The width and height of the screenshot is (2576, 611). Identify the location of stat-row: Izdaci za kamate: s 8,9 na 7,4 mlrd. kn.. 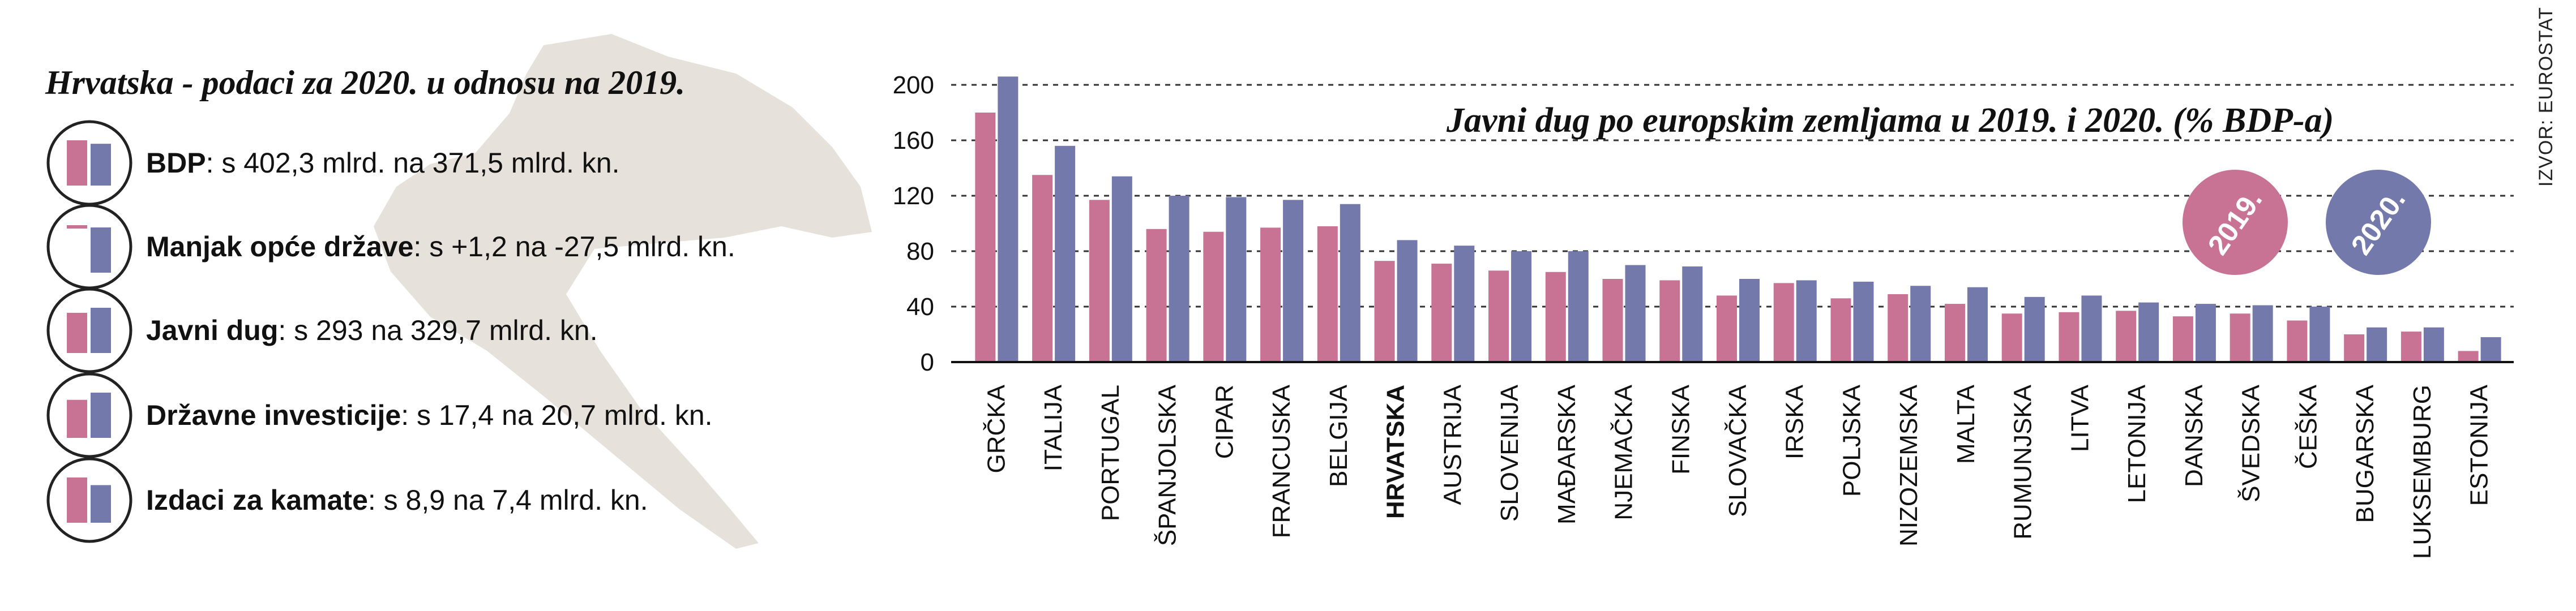
(464, 500).